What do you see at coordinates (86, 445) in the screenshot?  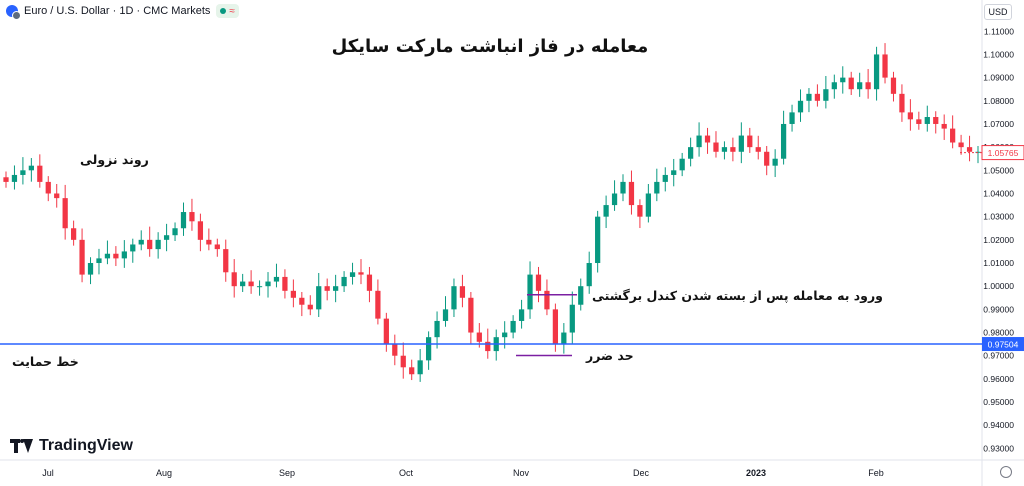 I see `brand-label: TradingView` at bounding box center [86, 445].